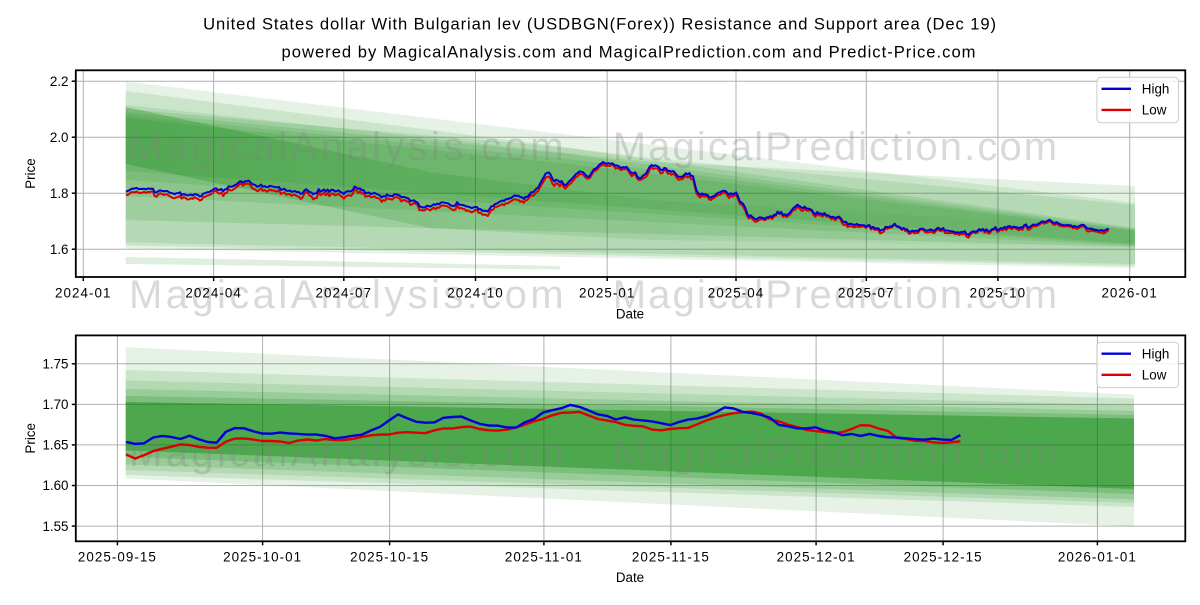 This screenshot has height=605, width=1200. I want to click on svg-text: 2026-01-01, so click(1097, 557).